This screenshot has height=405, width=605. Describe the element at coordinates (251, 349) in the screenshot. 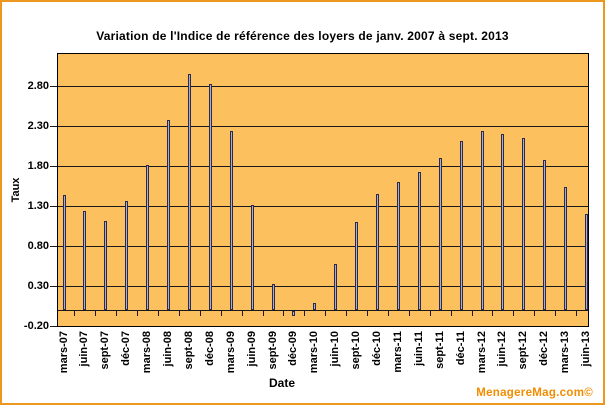

I see `x-tick-label: juin-09` at that location.